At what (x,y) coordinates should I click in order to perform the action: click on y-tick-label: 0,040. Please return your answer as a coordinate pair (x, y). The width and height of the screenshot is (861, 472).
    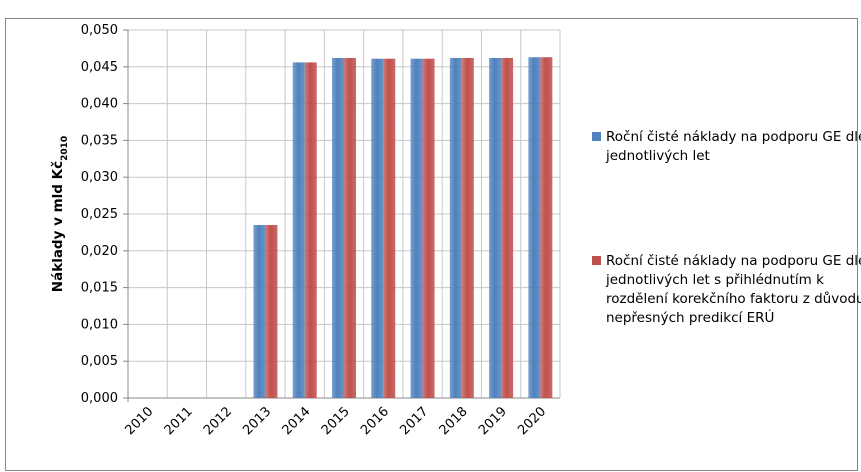
    Looking at the image, I should click on (99, 104).